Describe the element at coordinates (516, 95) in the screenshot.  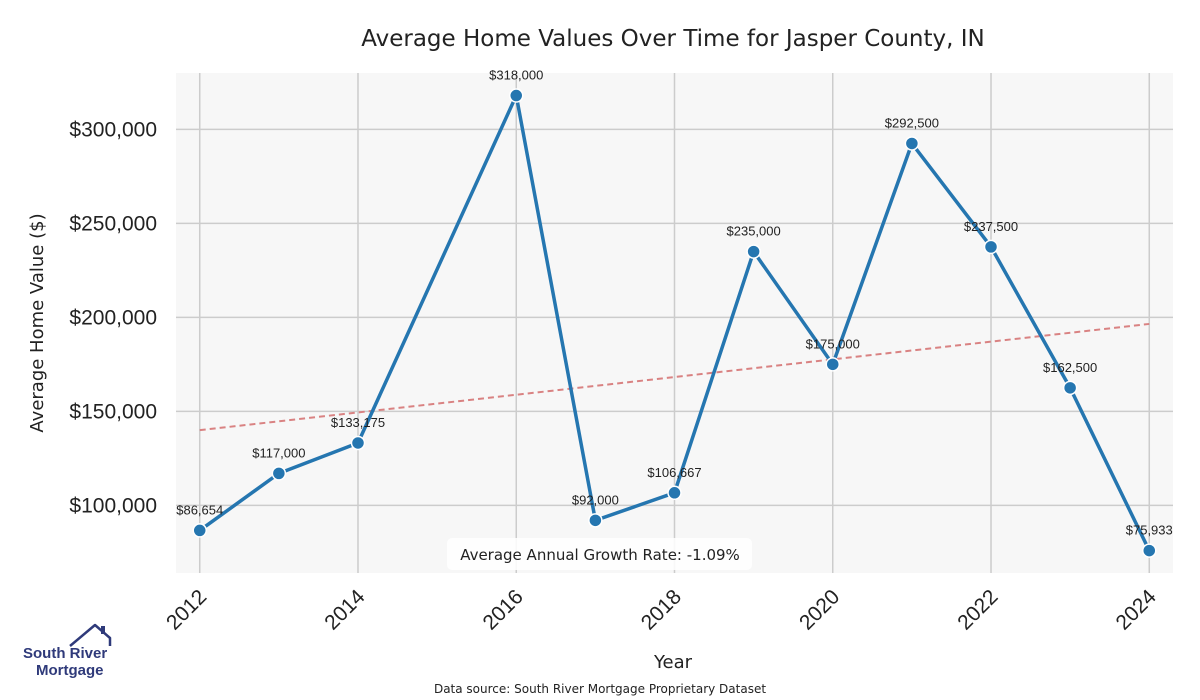
I see `data-point-2016` at that location.